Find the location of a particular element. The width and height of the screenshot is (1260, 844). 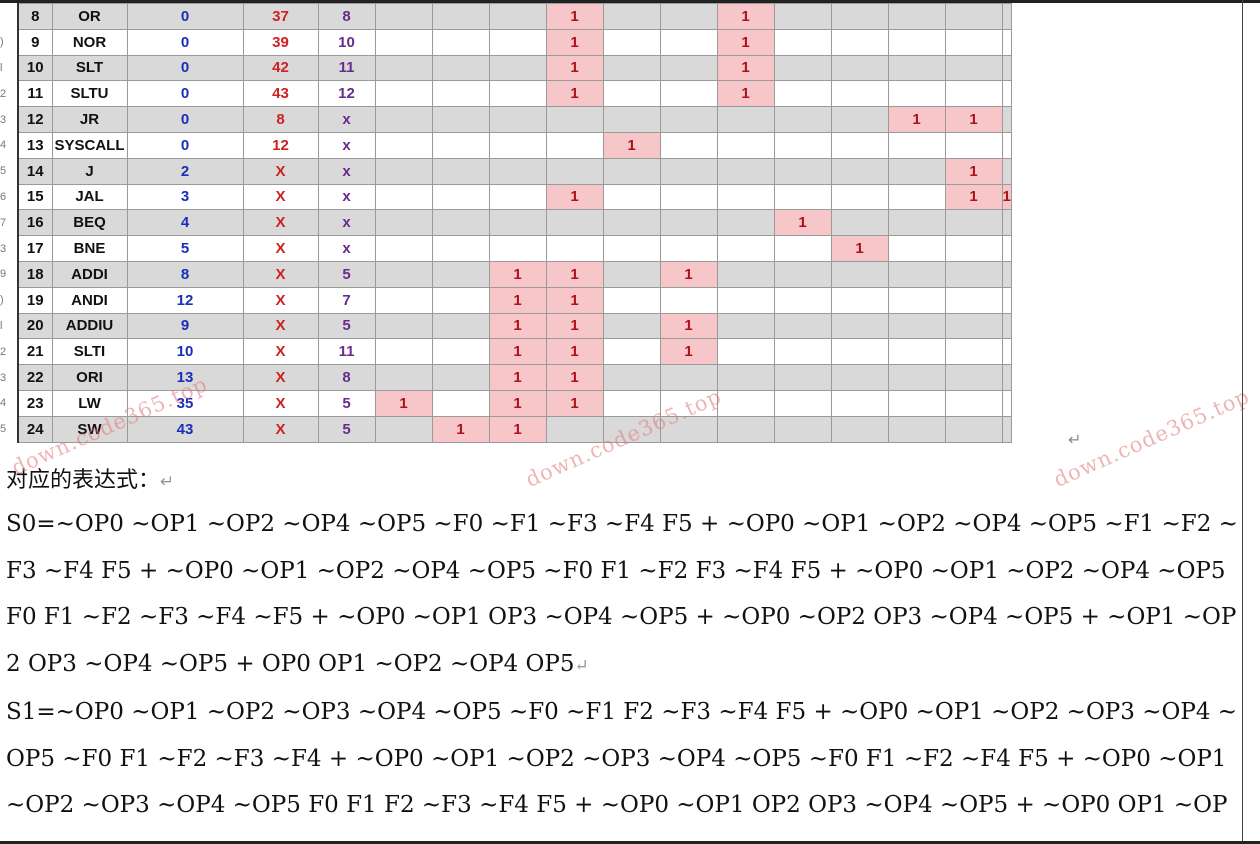

table-row: 3 22 ORI 13 X 8 1 1 is located at coordinates (506, 377).